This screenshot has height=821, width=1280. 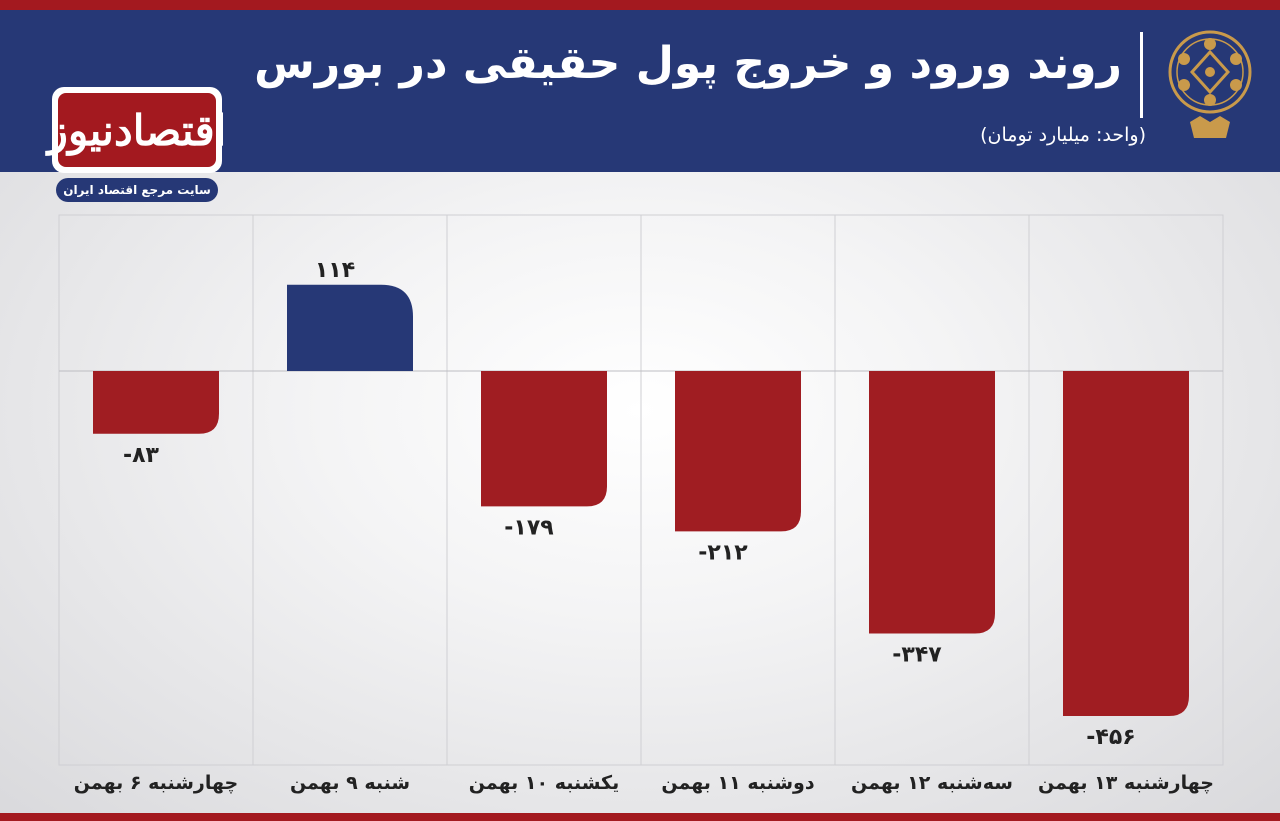 What do you see at coordinates (350, 783) in the screenshot?
I see `x-tick-label: شنبه ۹ بهمن` at bounding box center [350, 783].